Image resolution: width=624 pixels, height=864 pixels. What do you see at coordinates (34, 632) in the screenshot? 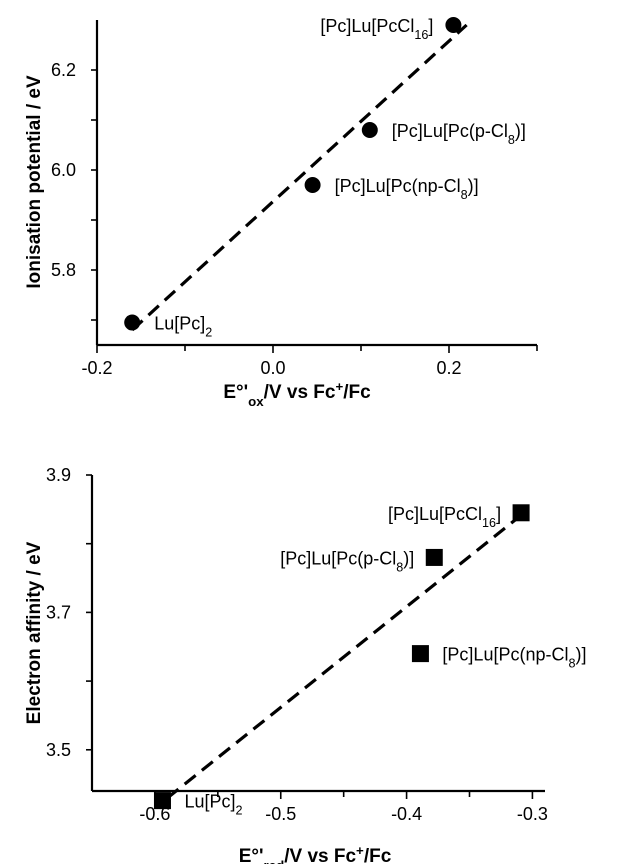
I see `y-axis-title: Electron affinity / eV` at bounding box center [34, 632].